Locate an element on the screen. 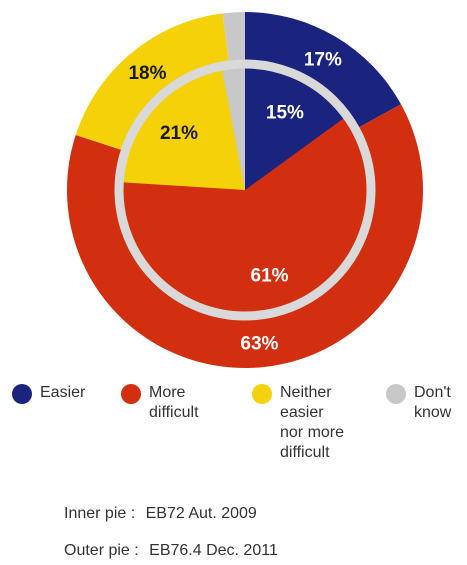 This screenshot has height=565, width=467. outer-label-easier: 17% is located at coordinates (323, 59).